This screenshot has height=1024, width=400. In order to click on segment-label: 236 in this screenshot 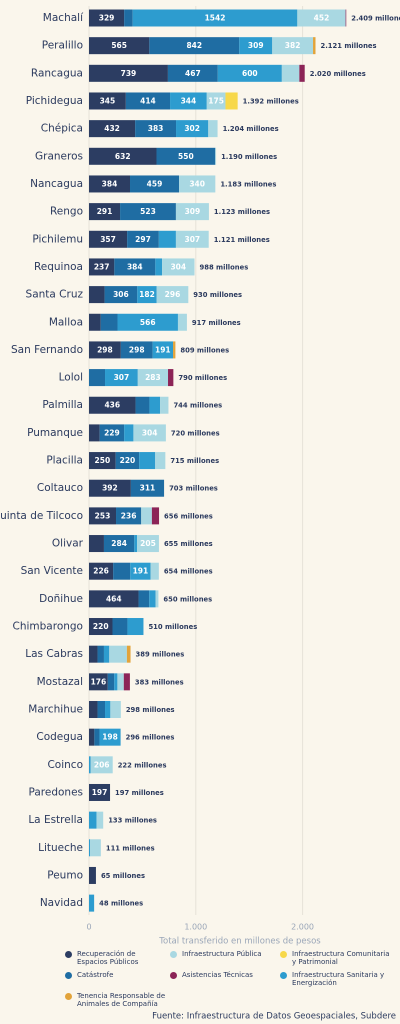, I will do `click(129, 515)`.